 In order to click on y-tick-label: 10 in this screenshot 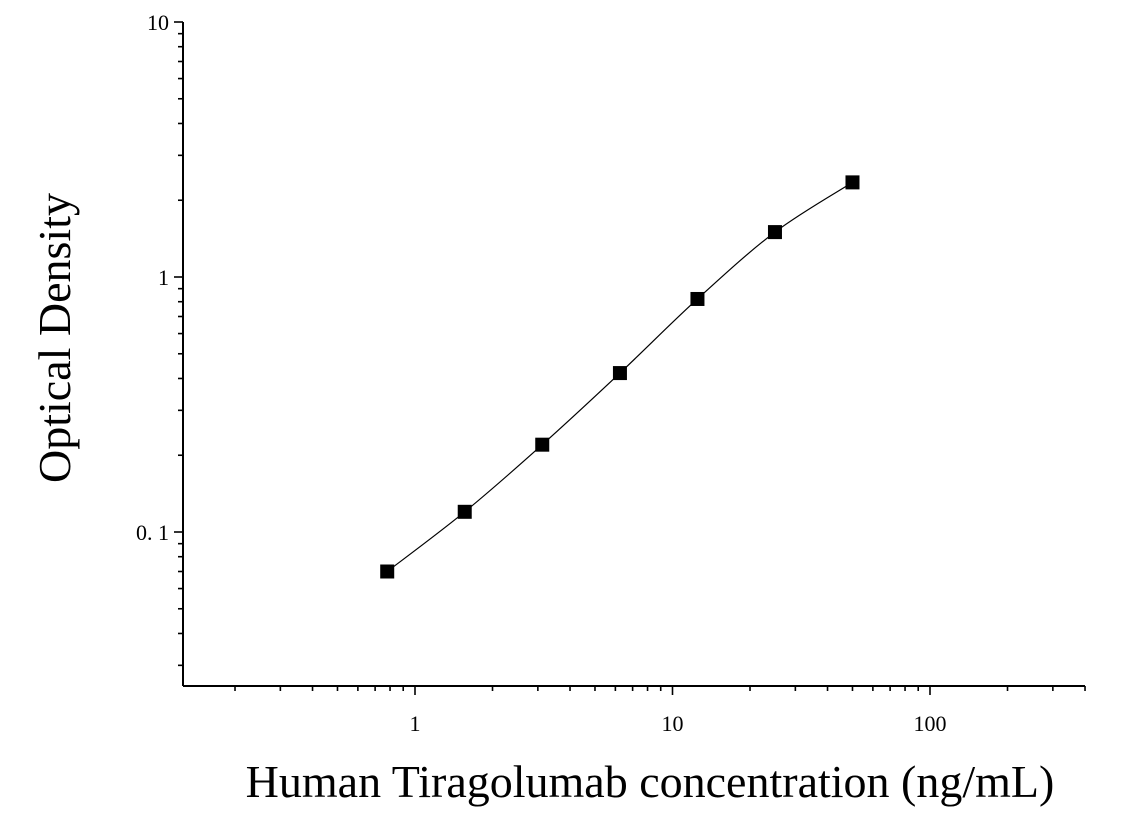, I will do `click(158, 22)`.